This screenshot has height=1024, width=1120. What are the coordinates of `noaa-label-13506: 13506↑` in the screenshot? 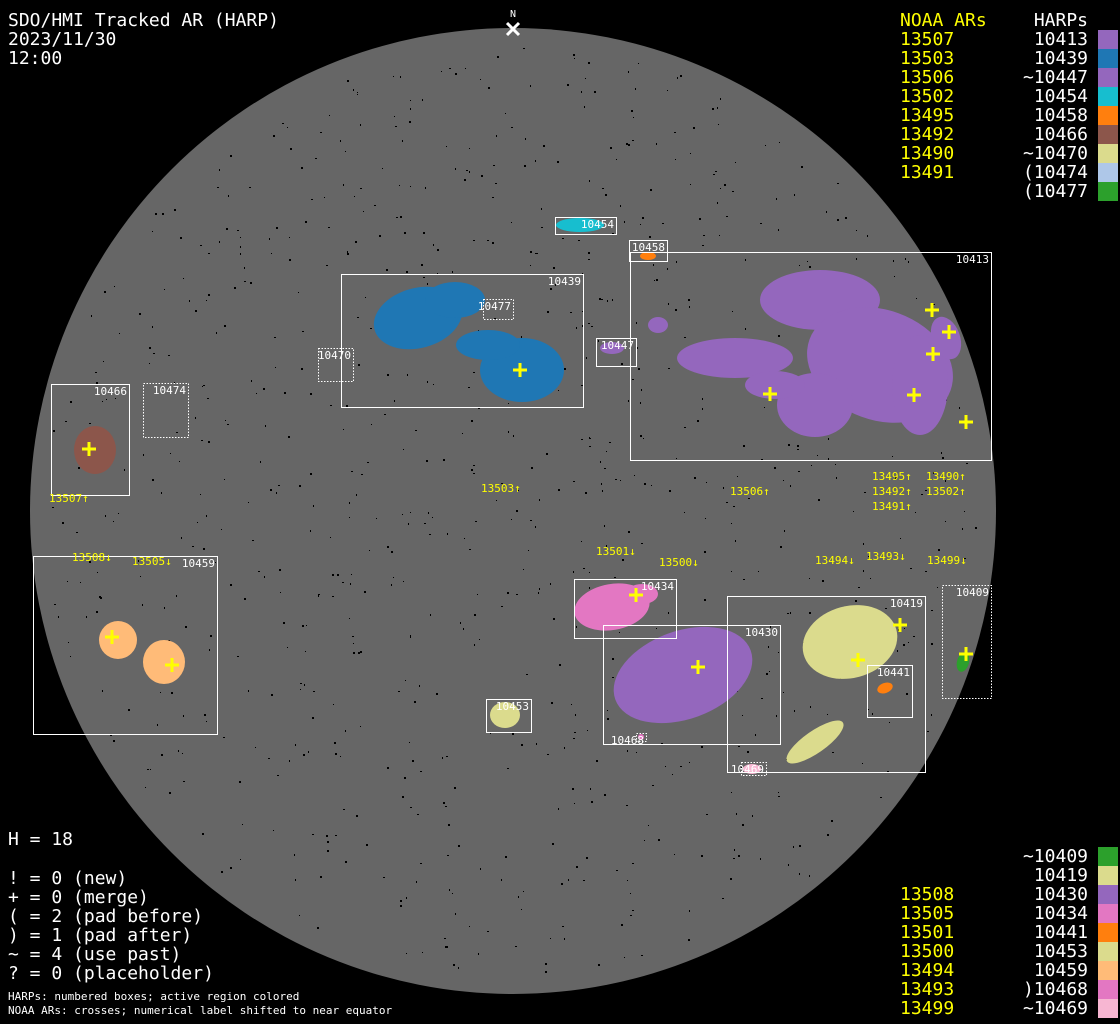 It's located at (750, 491).